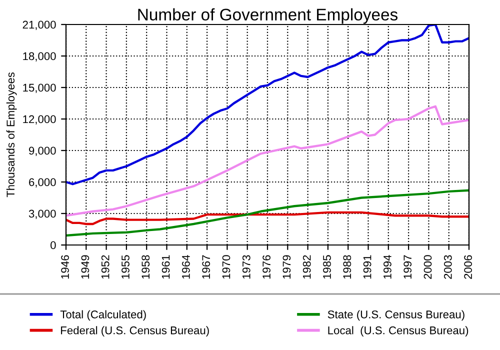 This screenshot has width=500, height=350. I want to click on legend-label: Total (Calculated), so click(103, 315).